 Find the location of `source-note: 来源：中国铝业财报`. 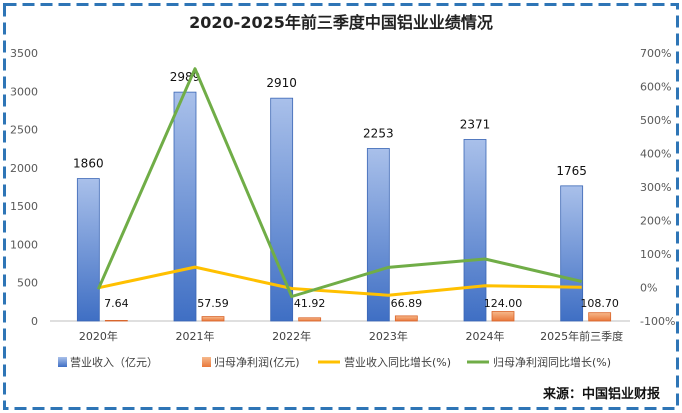

source-note: 来源：中国铝业财报 is located at coordinates (601, 394).